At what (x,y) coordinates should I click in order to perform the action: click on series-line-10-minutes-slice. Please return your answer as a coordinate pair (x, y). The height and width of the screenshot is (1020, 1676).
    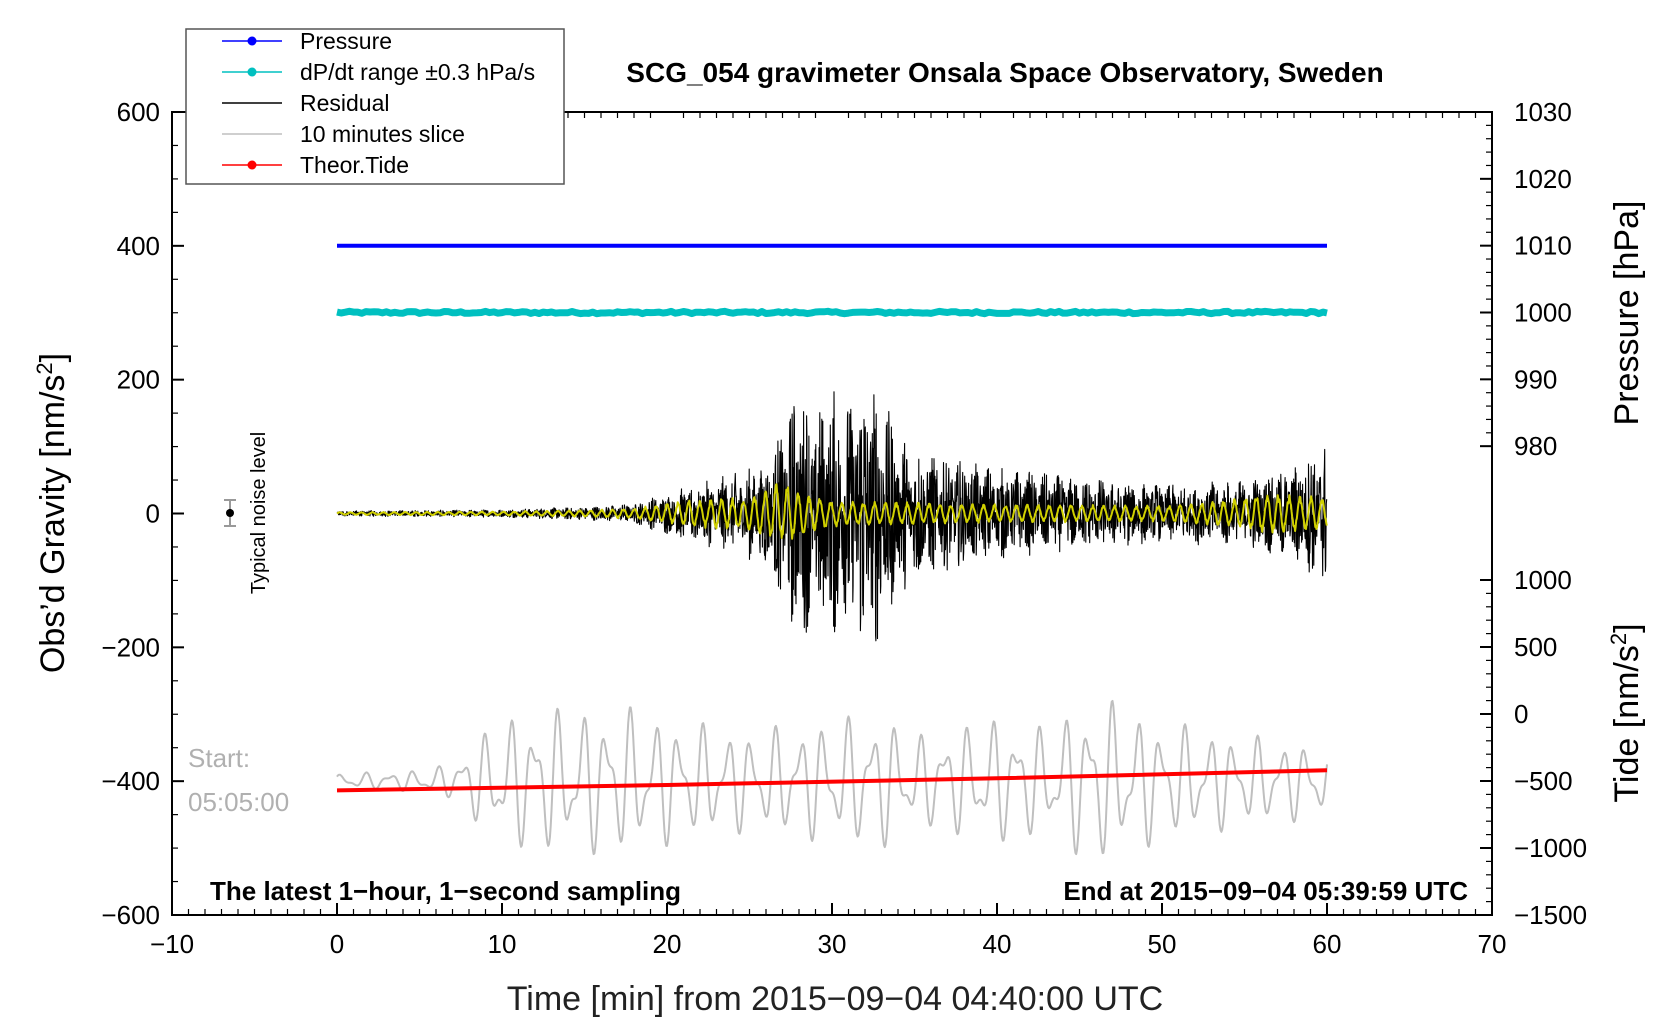
    Looking at the image, I should click on (832, 777).